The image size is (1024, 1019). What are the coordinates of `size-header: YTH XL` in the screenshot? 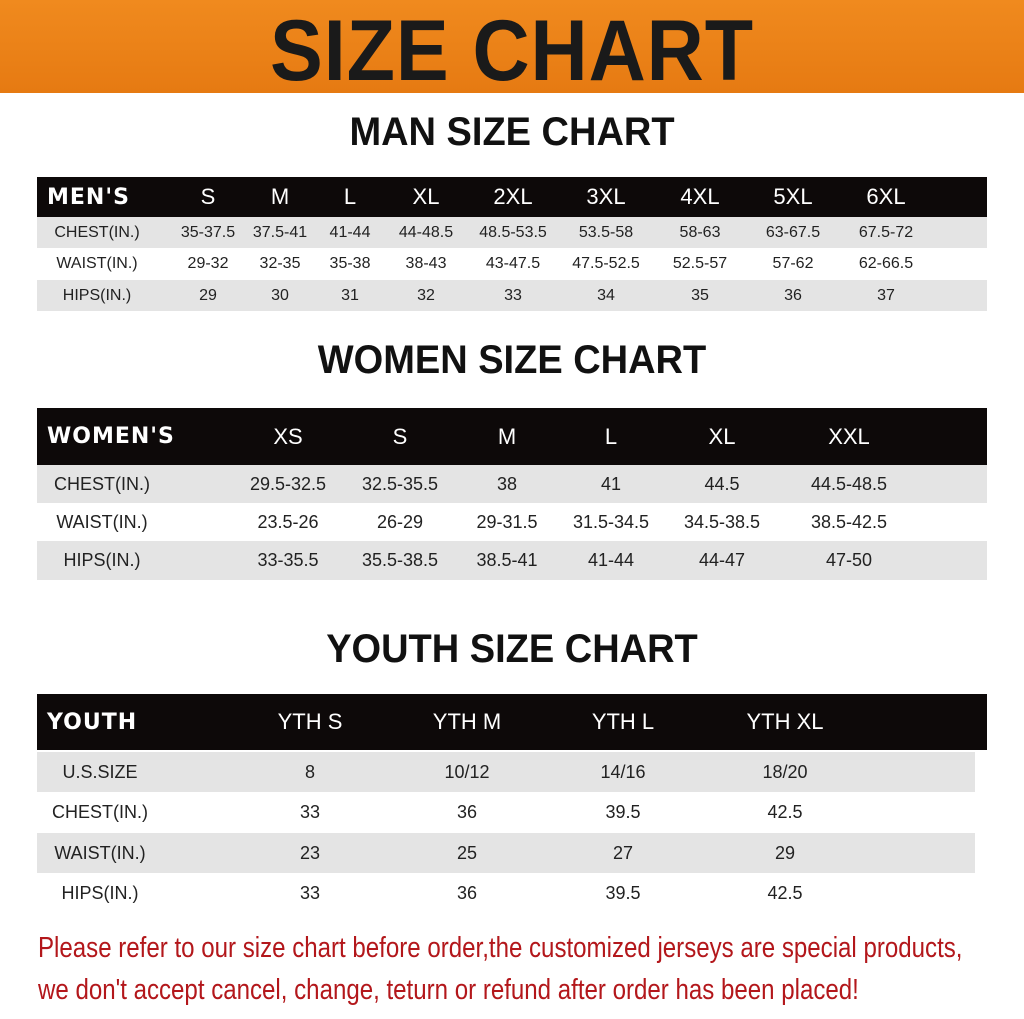 It's located at (785, 721).